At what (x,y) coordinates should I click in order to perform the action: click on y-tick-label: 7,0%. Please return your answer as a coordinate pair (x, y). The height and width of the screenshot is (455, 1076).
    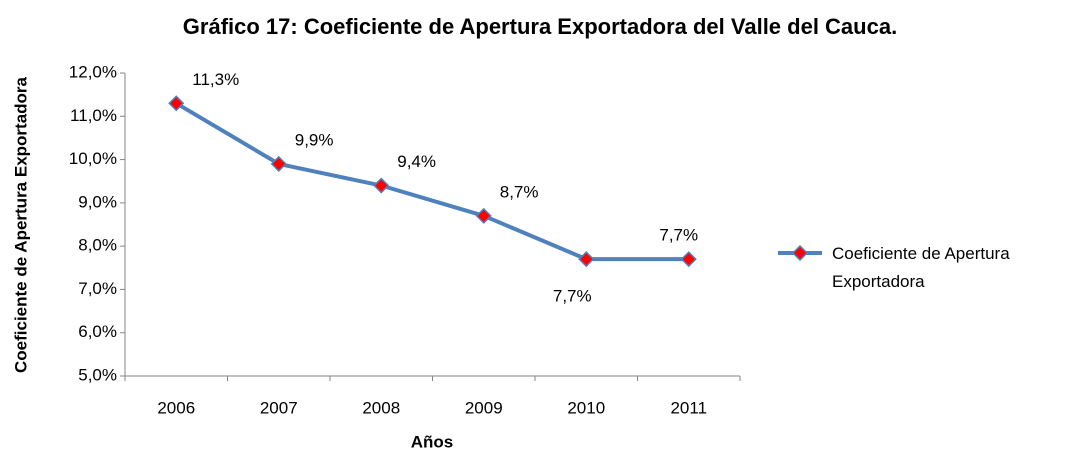
    Looking at the image, I should click on (97, 288).